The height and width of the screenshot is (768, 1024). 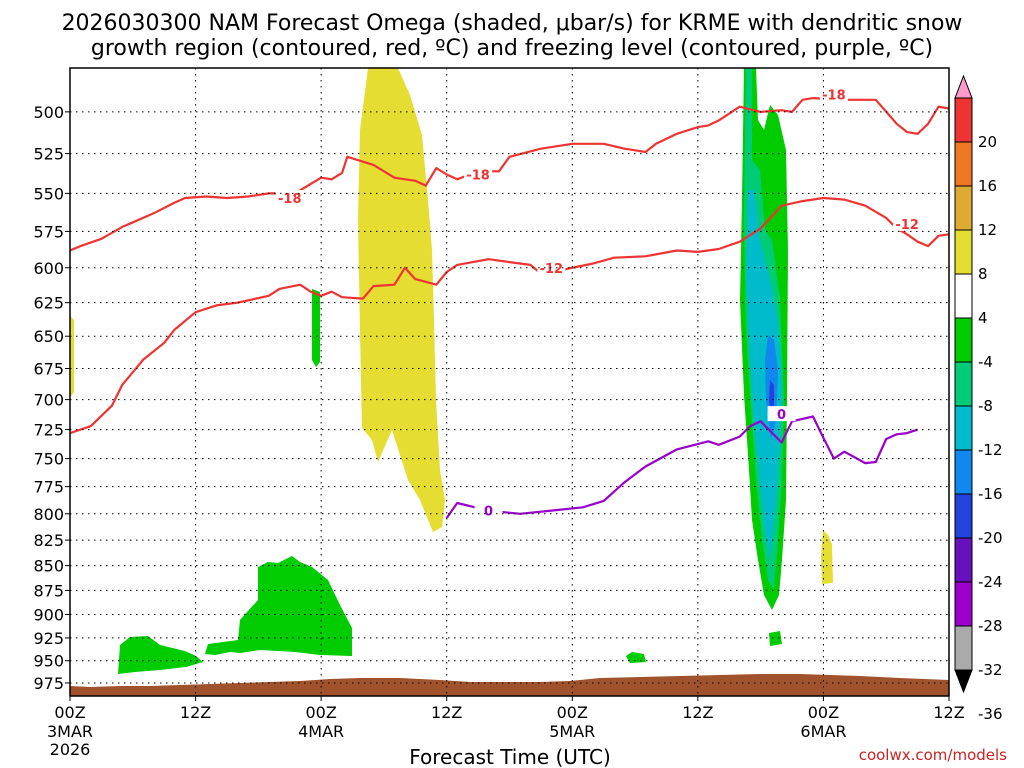 I want to click on x-tick-year: 2026, so click(x=70, y=749).